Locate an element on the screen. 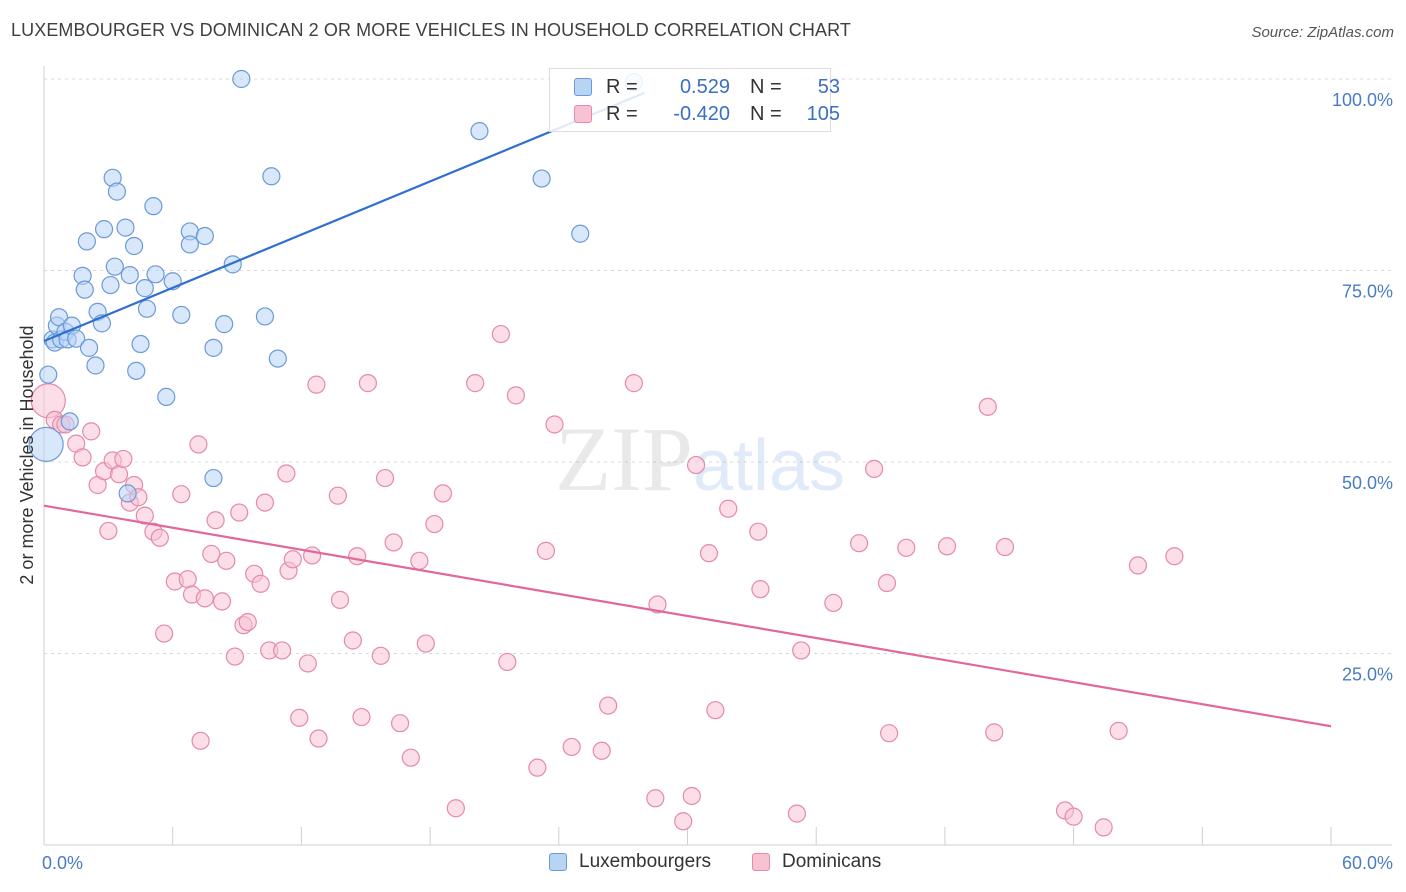  y-tick-label: 50.0% is located at coordinates (1367, 483).